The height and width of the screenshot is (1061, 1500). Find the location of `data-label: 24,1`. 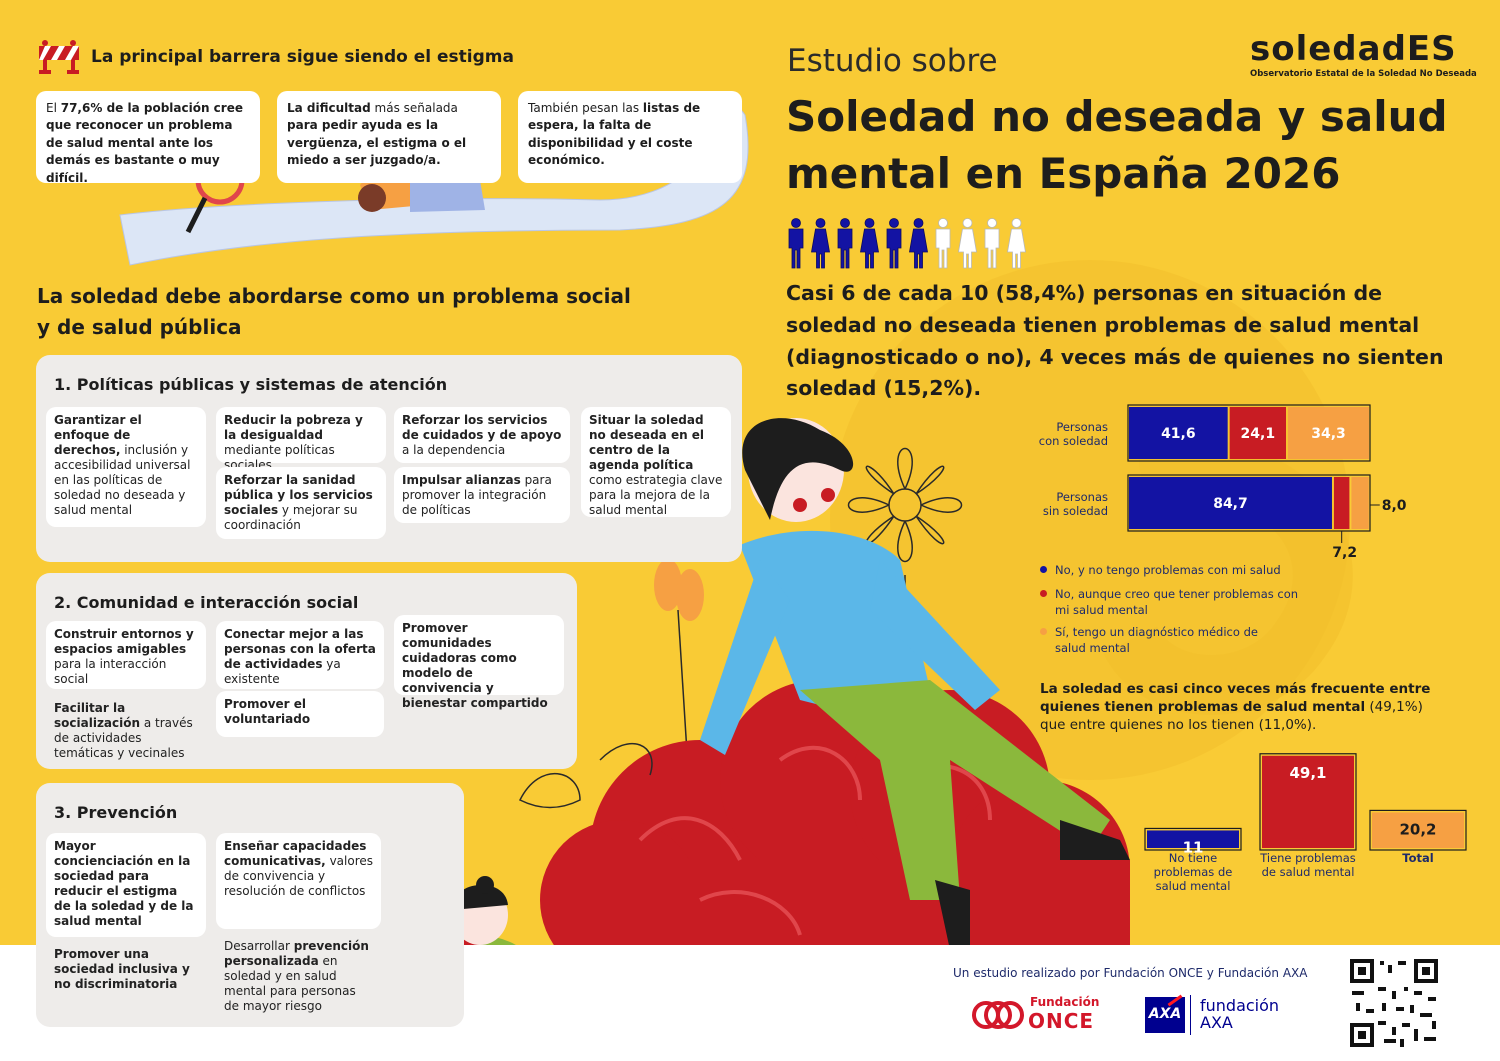

data-label: 24,1 is located at coordinates (1258, 434).